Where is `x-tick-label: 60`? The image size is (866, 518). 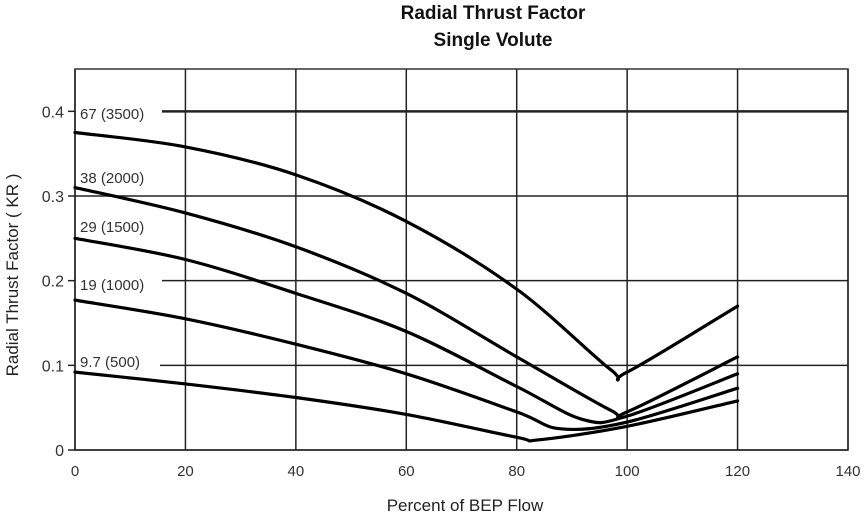 x-tick-label: 60 is located at coordinates (406, 471).